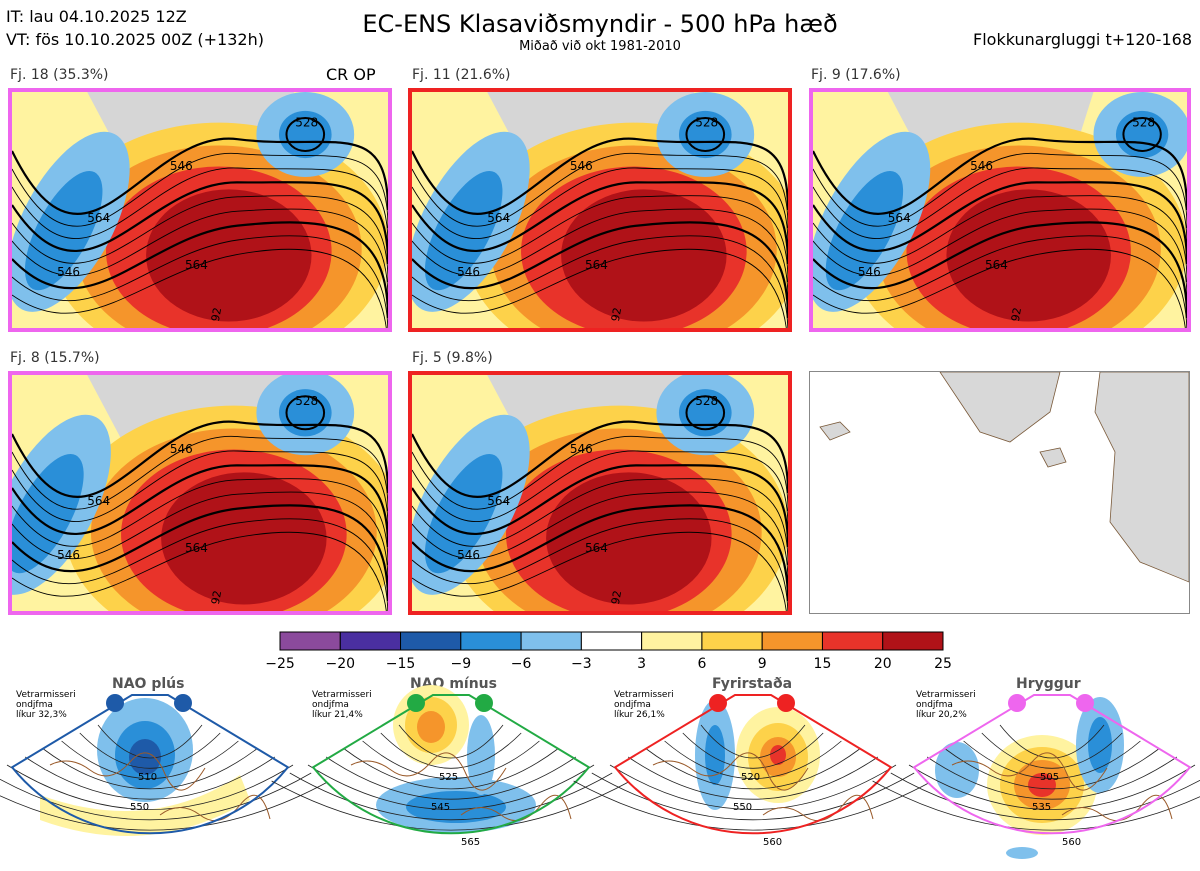 The image size is (1200, 871). I want to click on contour-label: 525, so click(448, 777).